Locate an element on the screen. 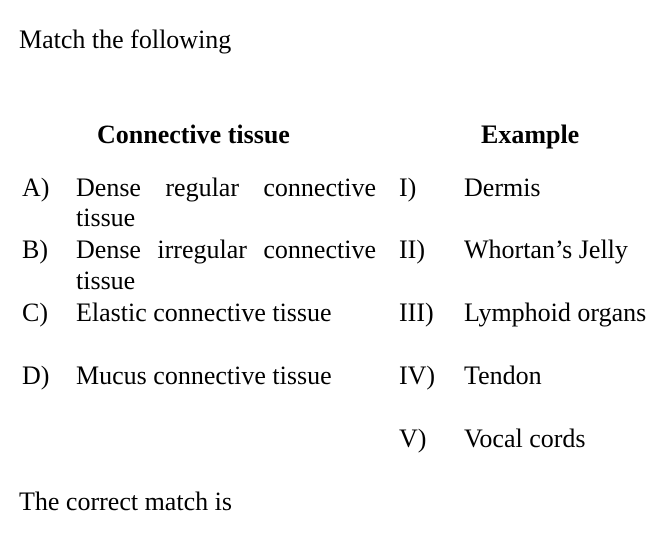 The height and width of the screenshot is (542, 663). right-item-text: Whortan’s Jelly is located at coordinates (546, 249).